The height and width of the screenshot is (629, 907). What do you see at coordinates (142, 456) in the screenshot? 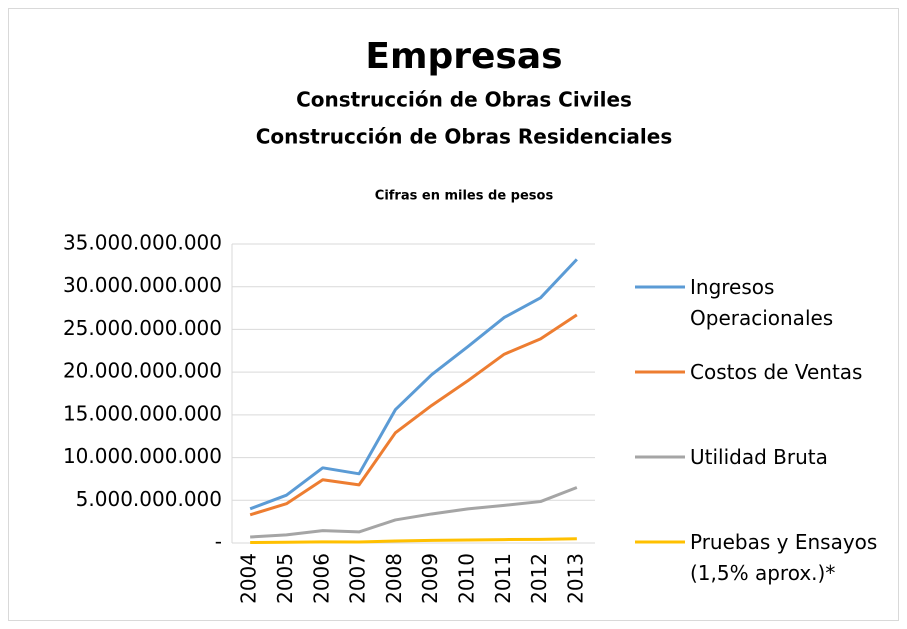
I see `y-tick-label: 10.000.000.000` at bounding box center [142, 456].